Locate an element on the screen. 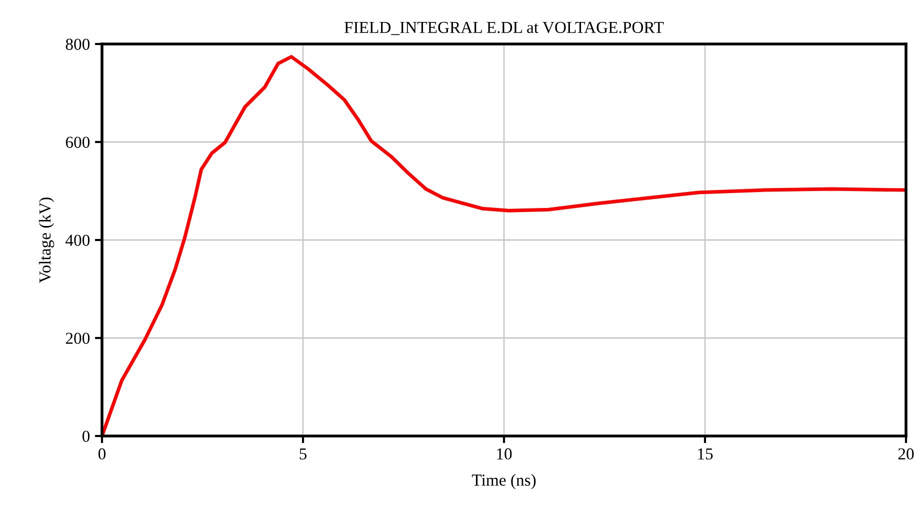  y-axis-title: Voltage (kV) is located at coordinates (46, 240).